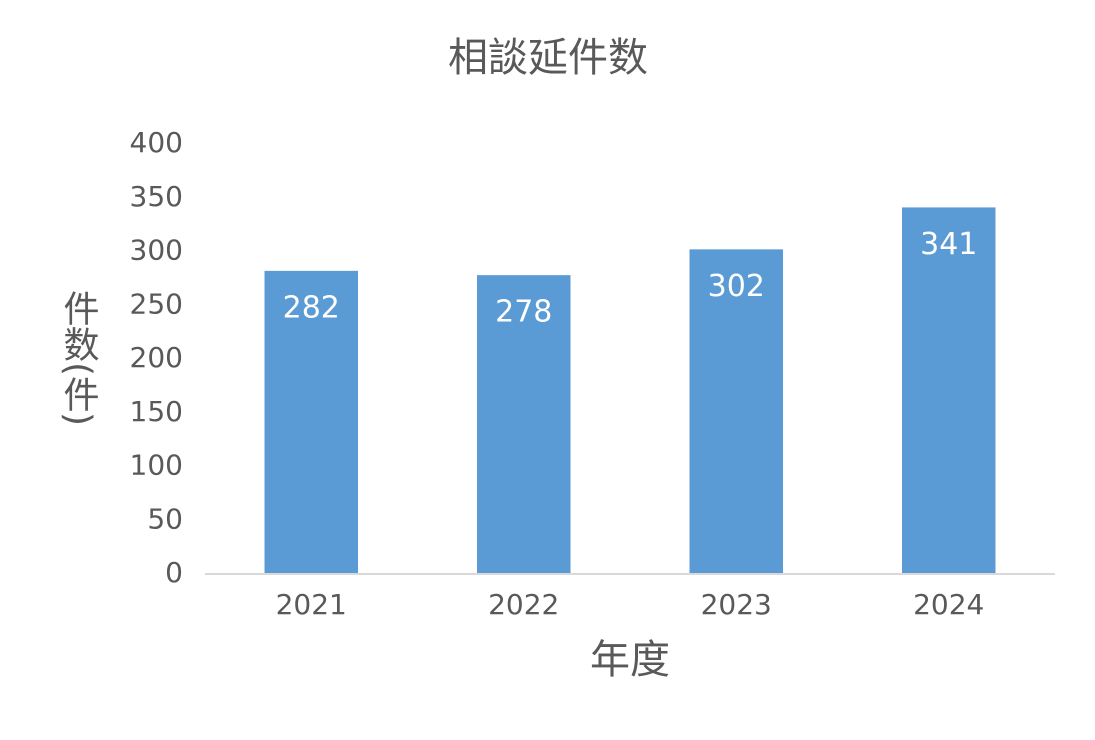 This screenshot has height=740, width=1095. What do you see at coordinates (948, 244) in the screenshot?
I see `data-label: 341` at bounding box center [948, 244].